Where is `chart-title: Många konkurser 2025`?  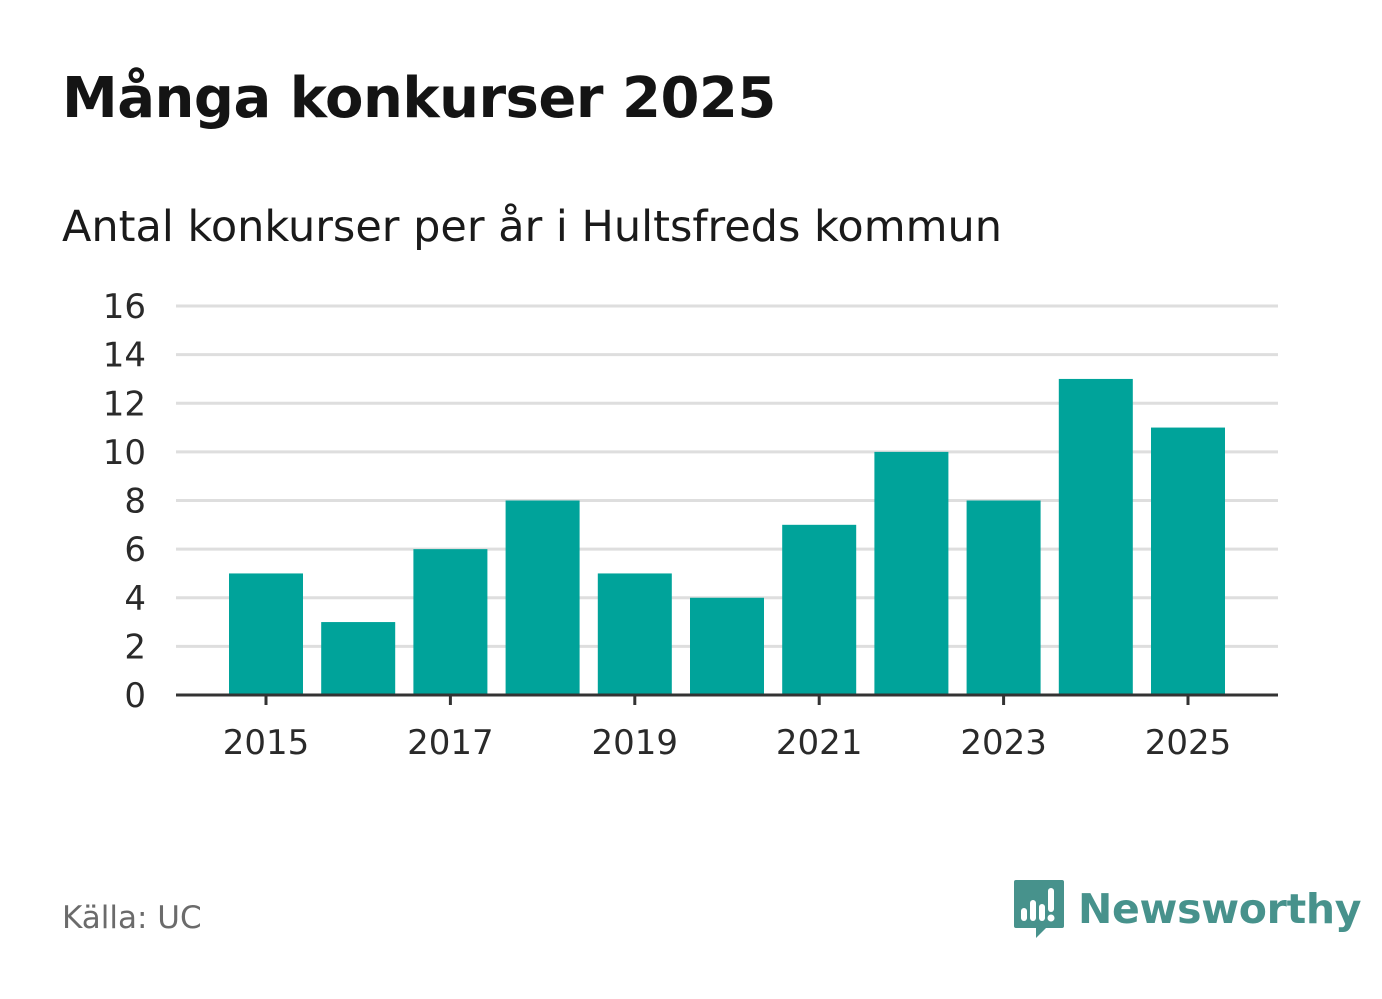 chart-title: Många konkurser 2025 is located at coordinates (419, 98).